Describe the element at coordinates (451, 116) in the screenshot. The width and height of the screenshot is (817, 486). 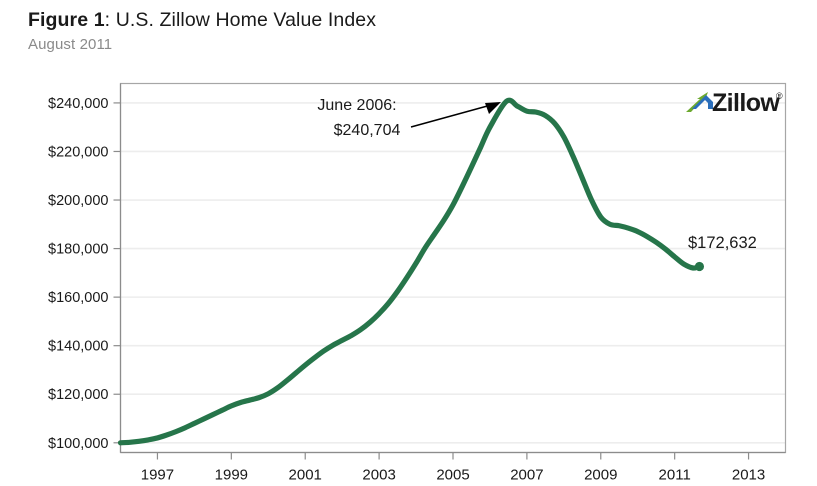
I see `peak-annotation-arrow-line` at that location.